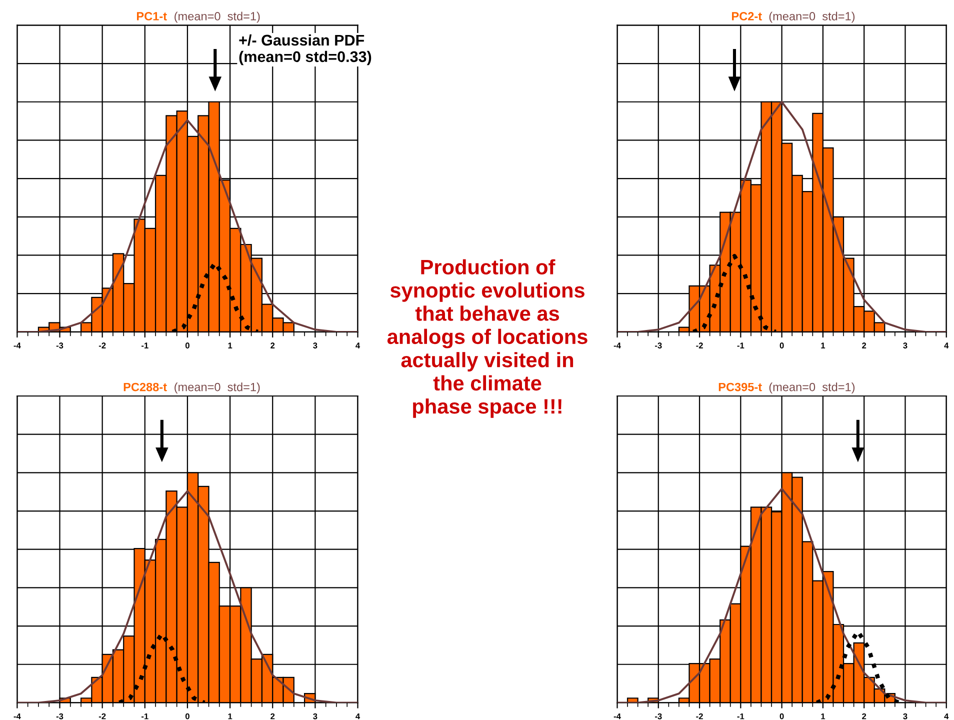  Describe the element at coordinates (305, 50) in the screenshot. I see `text: +/- Gaussian PDF (mean=0 std=0.33)` at that location.